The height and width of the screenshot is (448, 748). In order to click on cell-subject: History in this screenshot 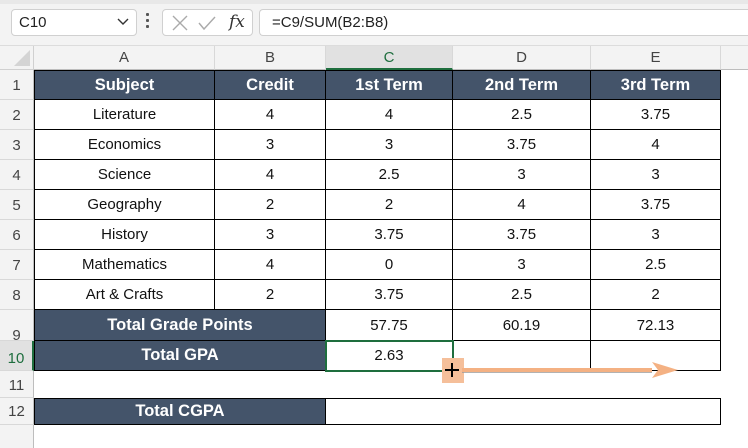, I will do `click(124, 235)`.